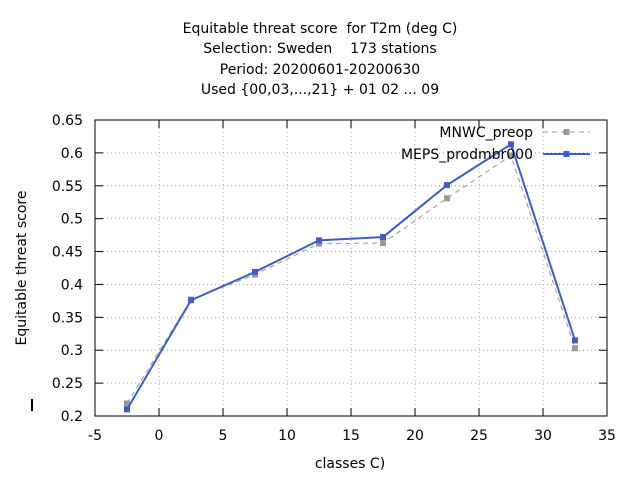  Describe the element at coordinates (72, 220) in the screenshot. I see `y-tick-label: 0.5` at that location.